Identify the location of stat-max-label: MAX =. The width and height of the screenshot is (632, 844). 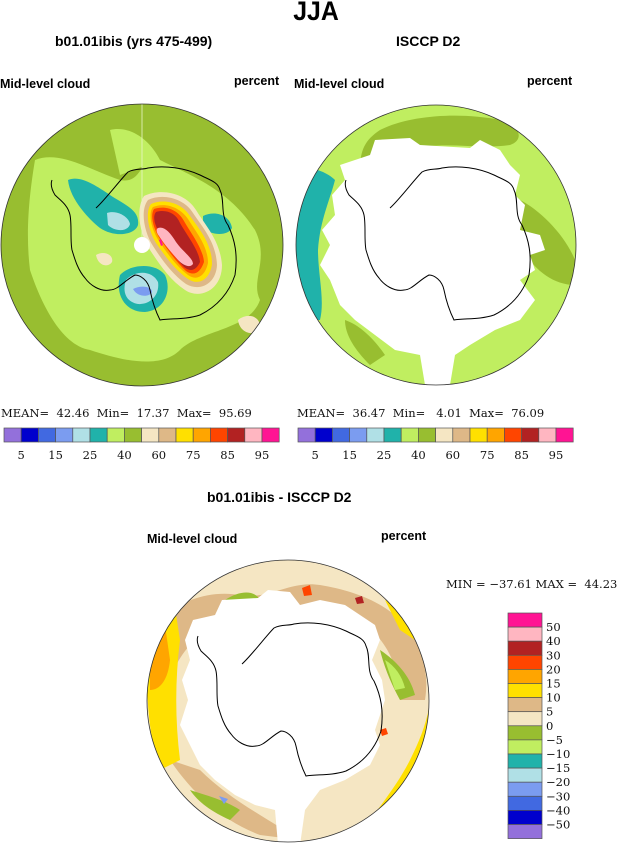
(556, 584).